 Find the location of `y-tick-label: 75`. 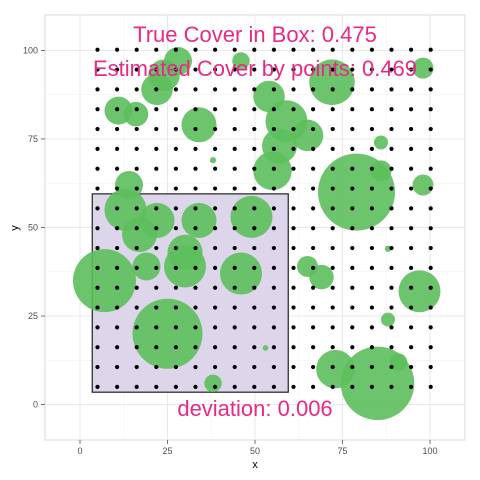

y-tick-label: 75 is located at coordinates (33, 139).